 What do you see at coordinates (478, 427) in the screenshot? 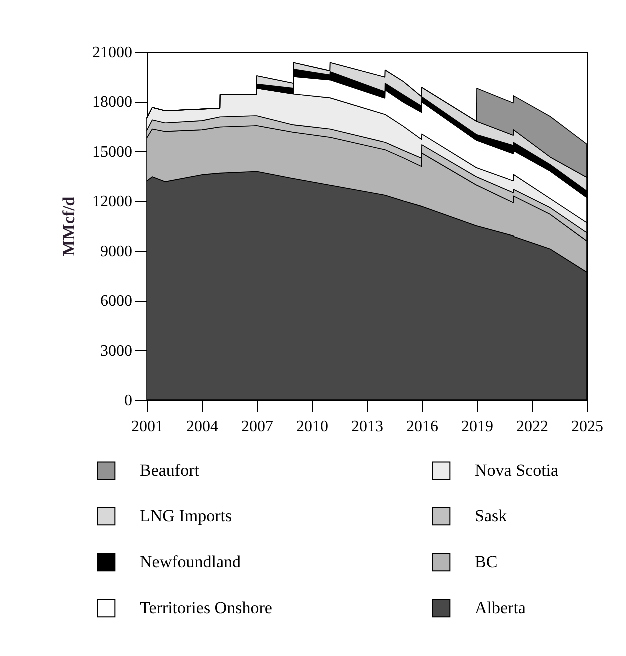
I see `x-tick-label: 2019` at bounding box center [478, 427].